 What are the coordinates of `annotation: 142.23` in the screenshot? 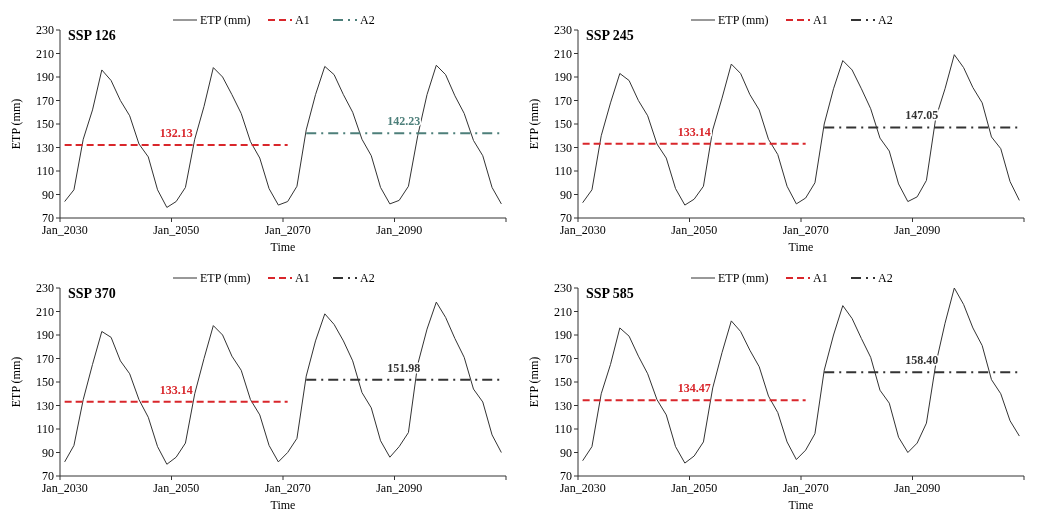 It's located at (404, 121).